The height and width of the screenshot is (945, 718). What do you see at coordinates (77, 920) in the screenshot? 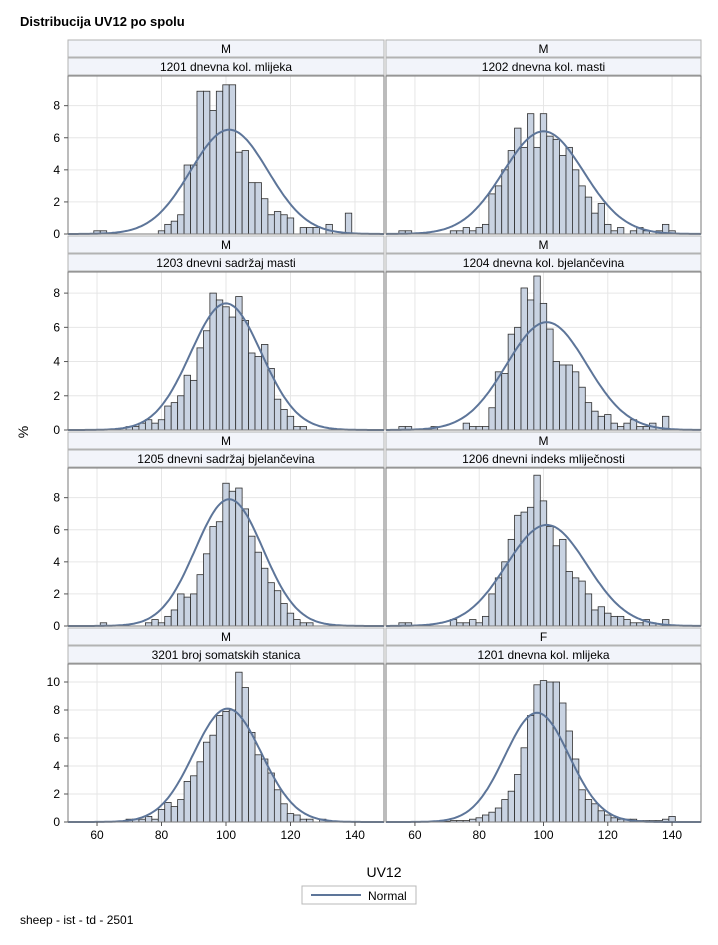
I see `footnote: sheep - ist - td - 2501` at bounding box center [77, 920].